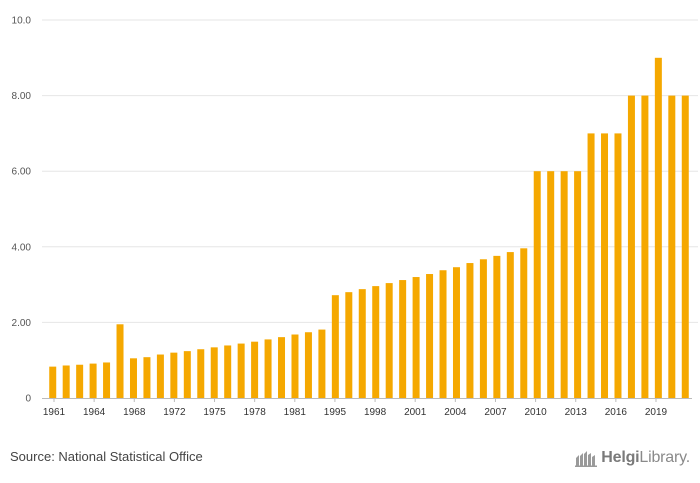 Image resolution: width=700 pixels, height=483 pixels. Describe the element at coordinates (295, 412) in the screenshot. I see `x-tick-label: 1981` at that location.